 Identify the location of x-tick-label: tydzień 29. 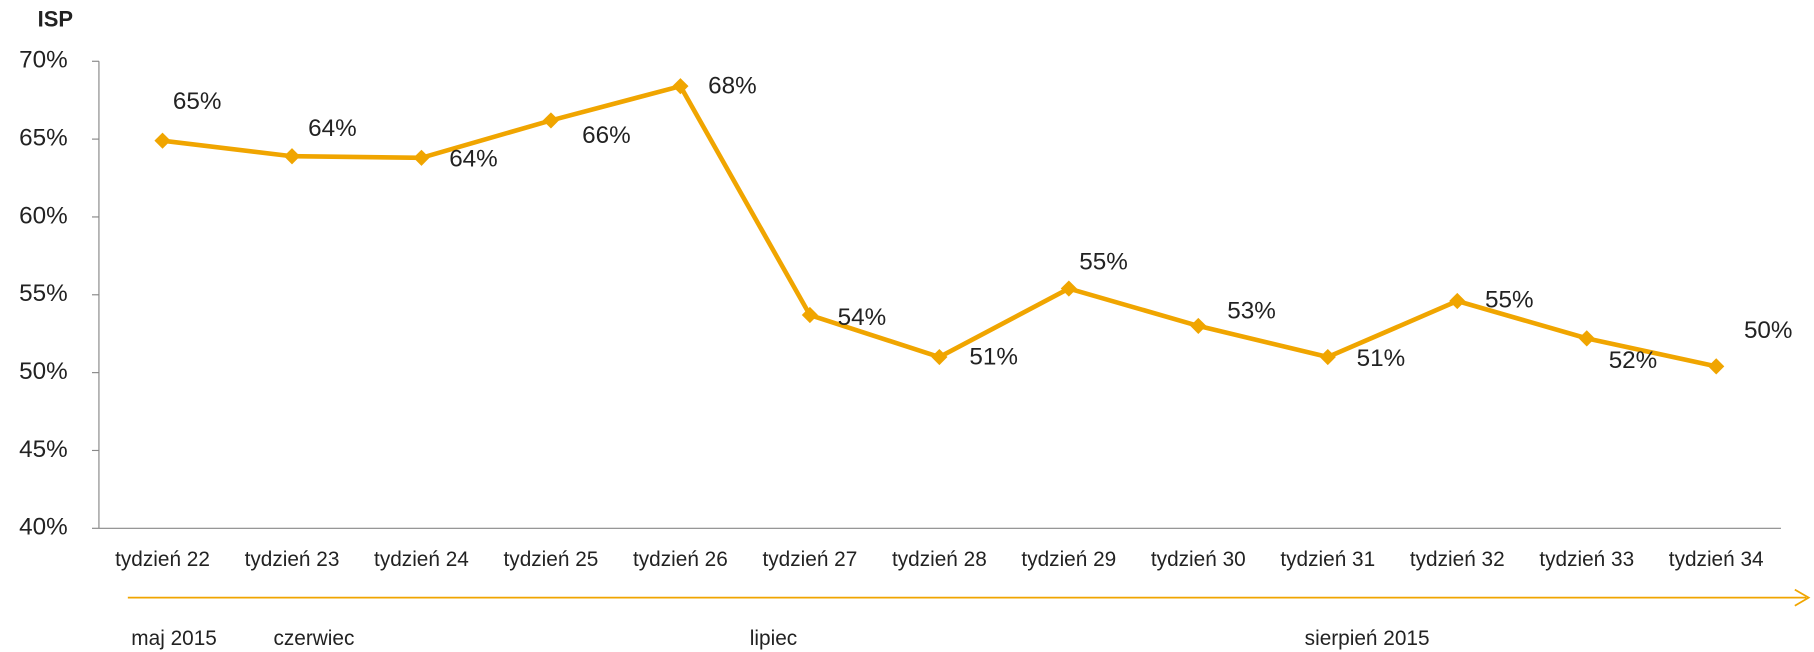
(1068, 559).